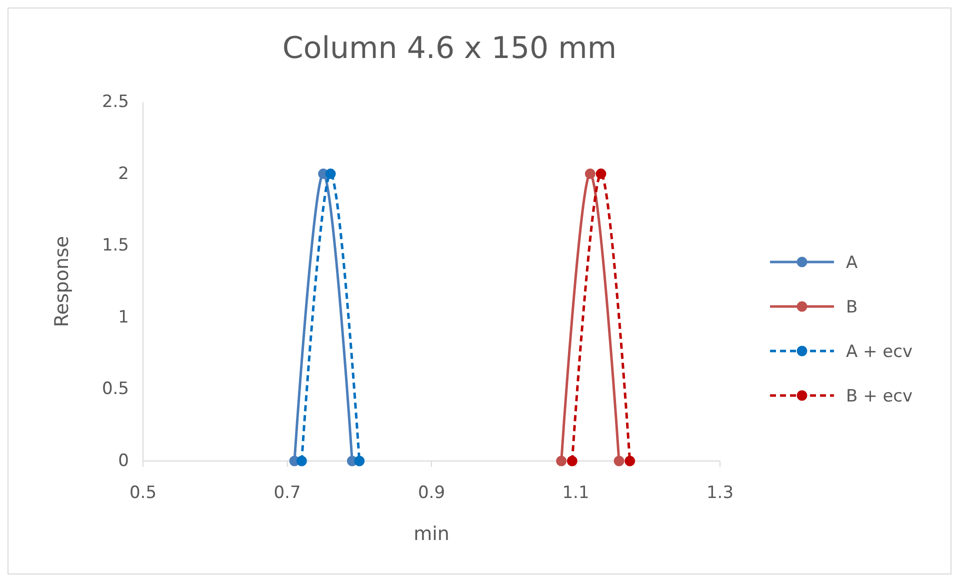 The height and width of the screenshot is (583, 960). What do you see at coordinates (879, 352) in the screenshot?
I see `legend-label: A + ecv` at bounding box center [879, 352].